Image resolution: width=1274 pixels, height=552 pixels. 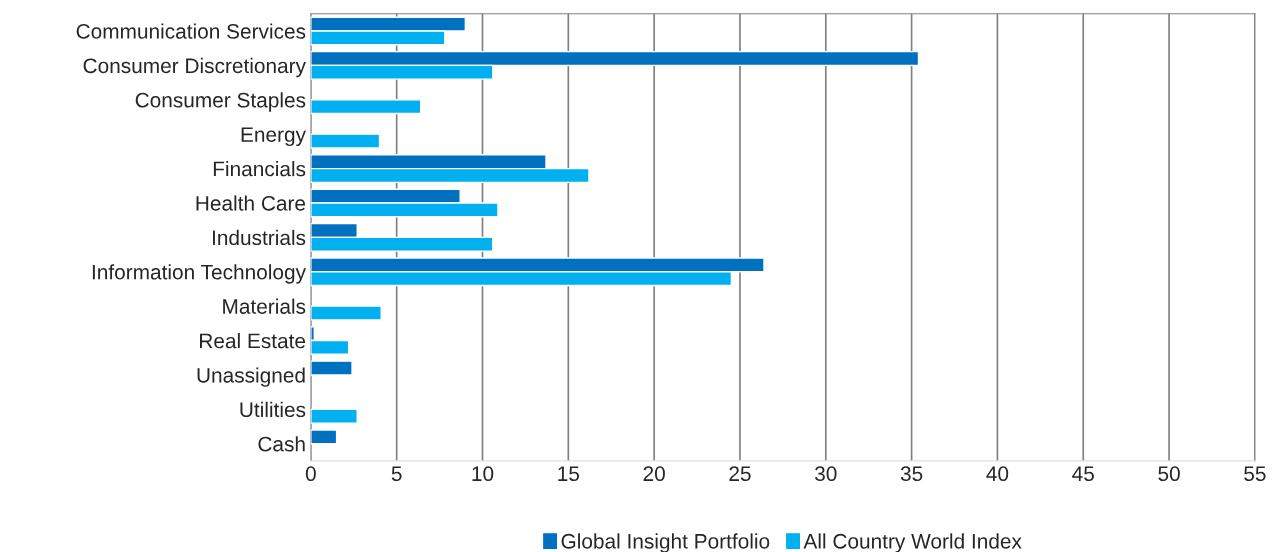 What do you see at coordinates (253, 340) in the screenshot?
I see `y-tick-label: Real Estate` at bounding box center [253, 340].